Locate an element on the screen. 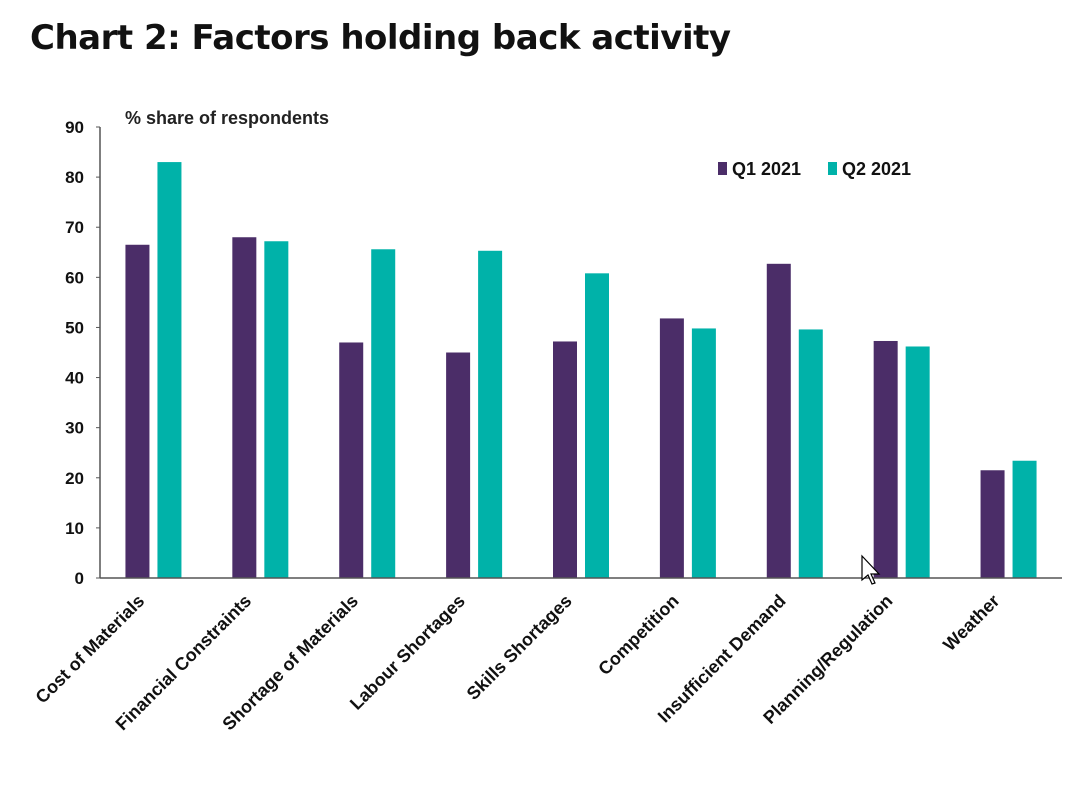 This screenshot has width=1080, height=788. y-tick-label: 90 is located at coordinates (74, 127).